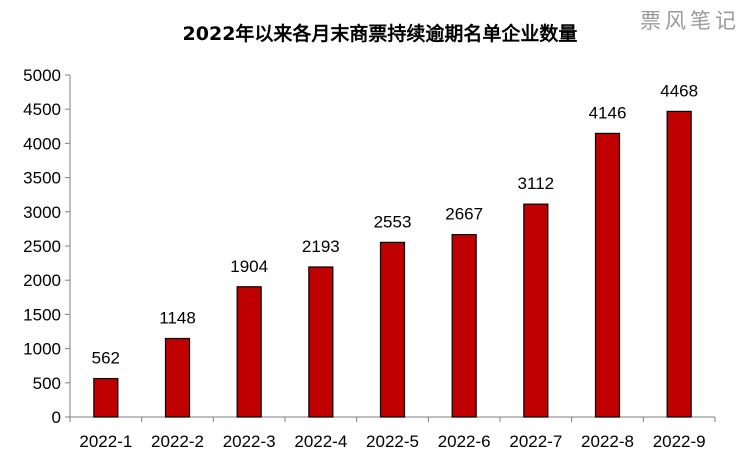  Describe the element at coordinates (177, 317) in the screenshot. I see `data-label-2022-2: 1148` at that location.